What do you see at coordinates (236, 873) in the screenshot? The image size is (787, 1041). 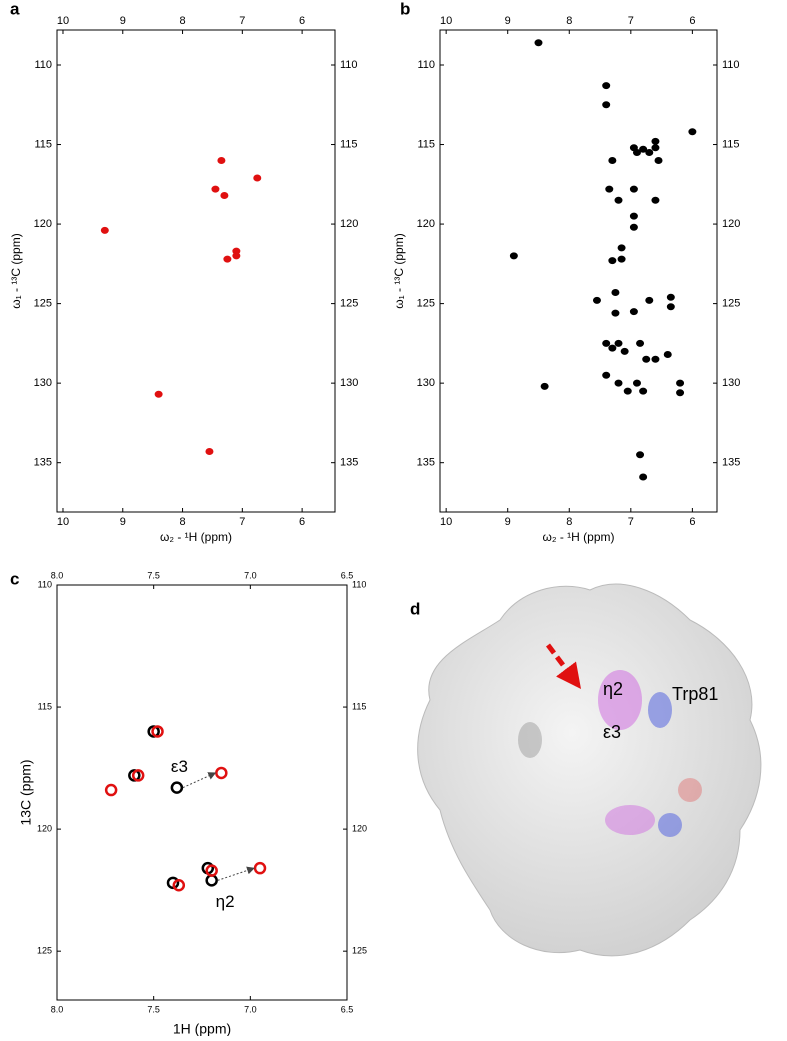 I see `shift-arrow` at bounding box center [236, 873].